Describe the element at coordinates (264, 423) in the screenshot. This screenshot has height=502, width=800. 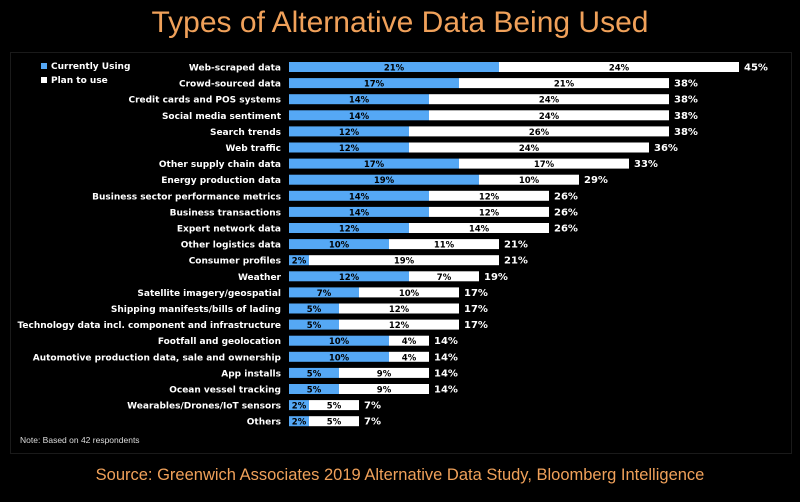
I see `category-label: Others` at that location.